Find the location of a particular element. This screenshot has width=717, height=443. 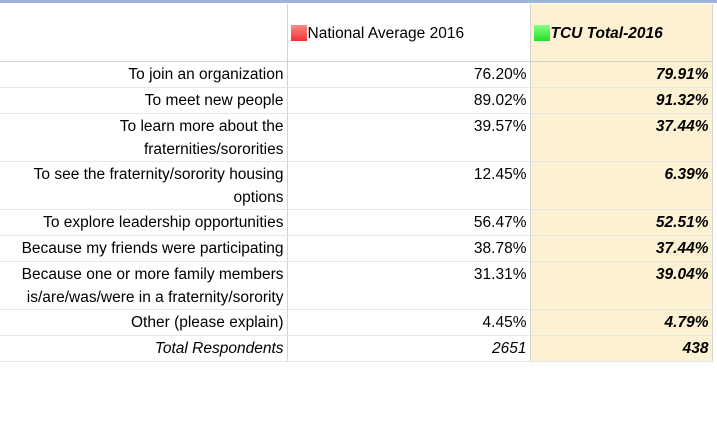

corner-cell is located at coordinates (144, 33).